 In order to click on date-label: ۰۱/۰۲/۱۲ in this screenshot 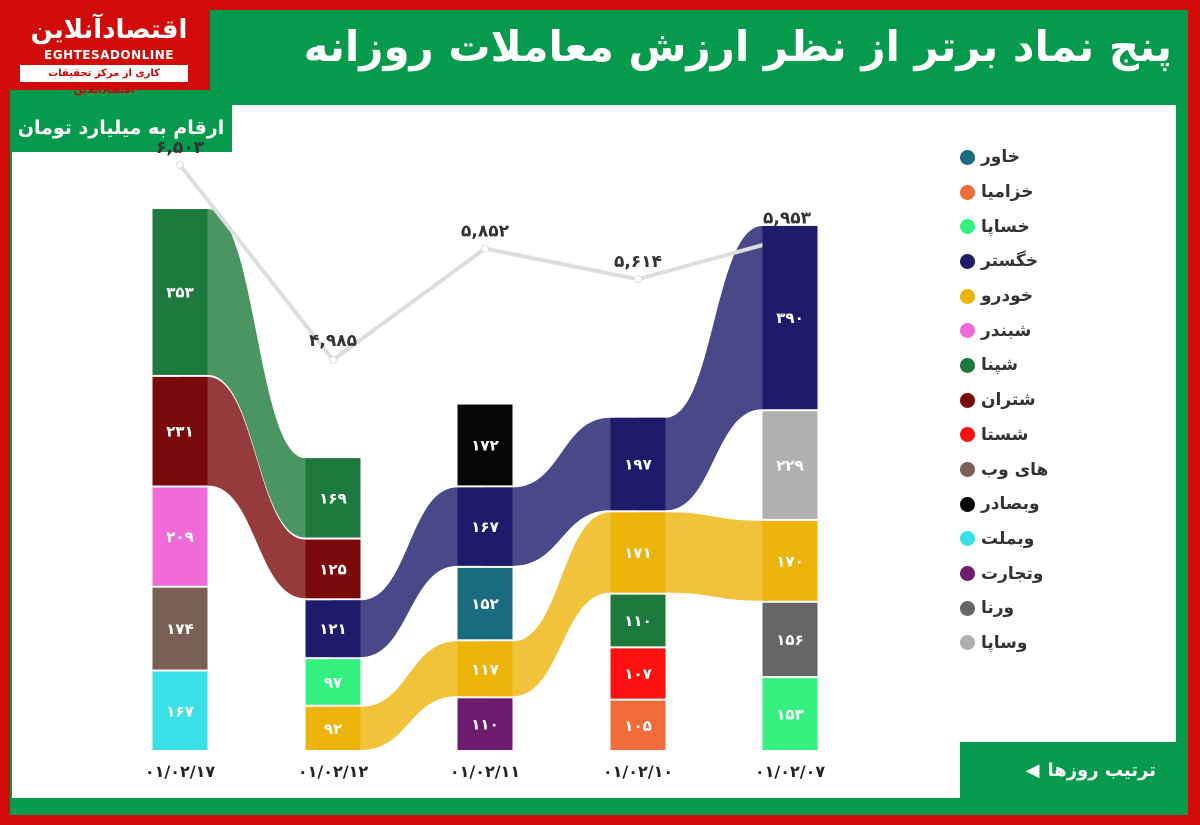, I will do `click(333, 771)`.